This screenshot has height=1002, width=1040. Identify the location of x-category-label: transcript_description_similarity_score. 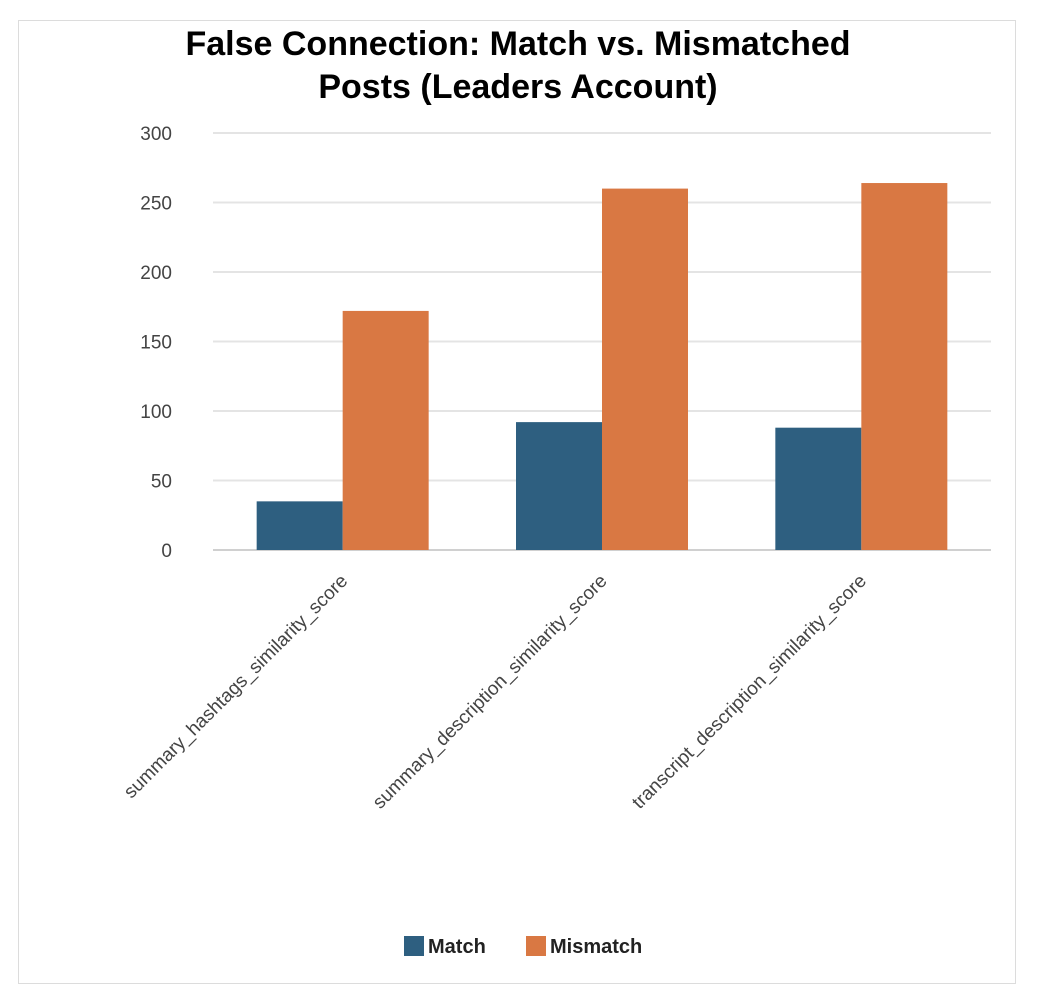
(749, 692).